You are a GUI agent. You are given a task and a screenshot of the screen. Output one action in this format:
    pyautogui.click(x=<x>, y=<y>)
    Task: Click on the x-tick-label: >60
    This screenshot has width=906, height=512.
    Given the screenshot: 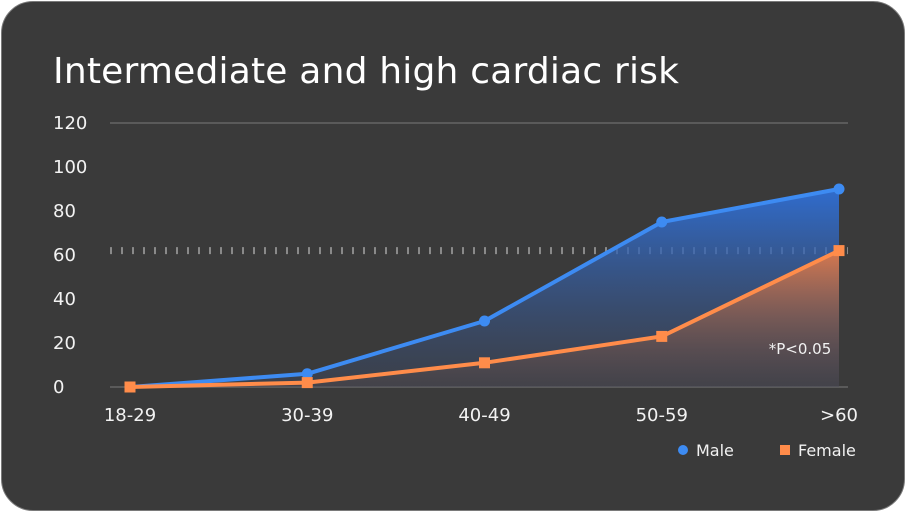 What is the action you would take?
    pyautogui.click(x=839, y=415)
    